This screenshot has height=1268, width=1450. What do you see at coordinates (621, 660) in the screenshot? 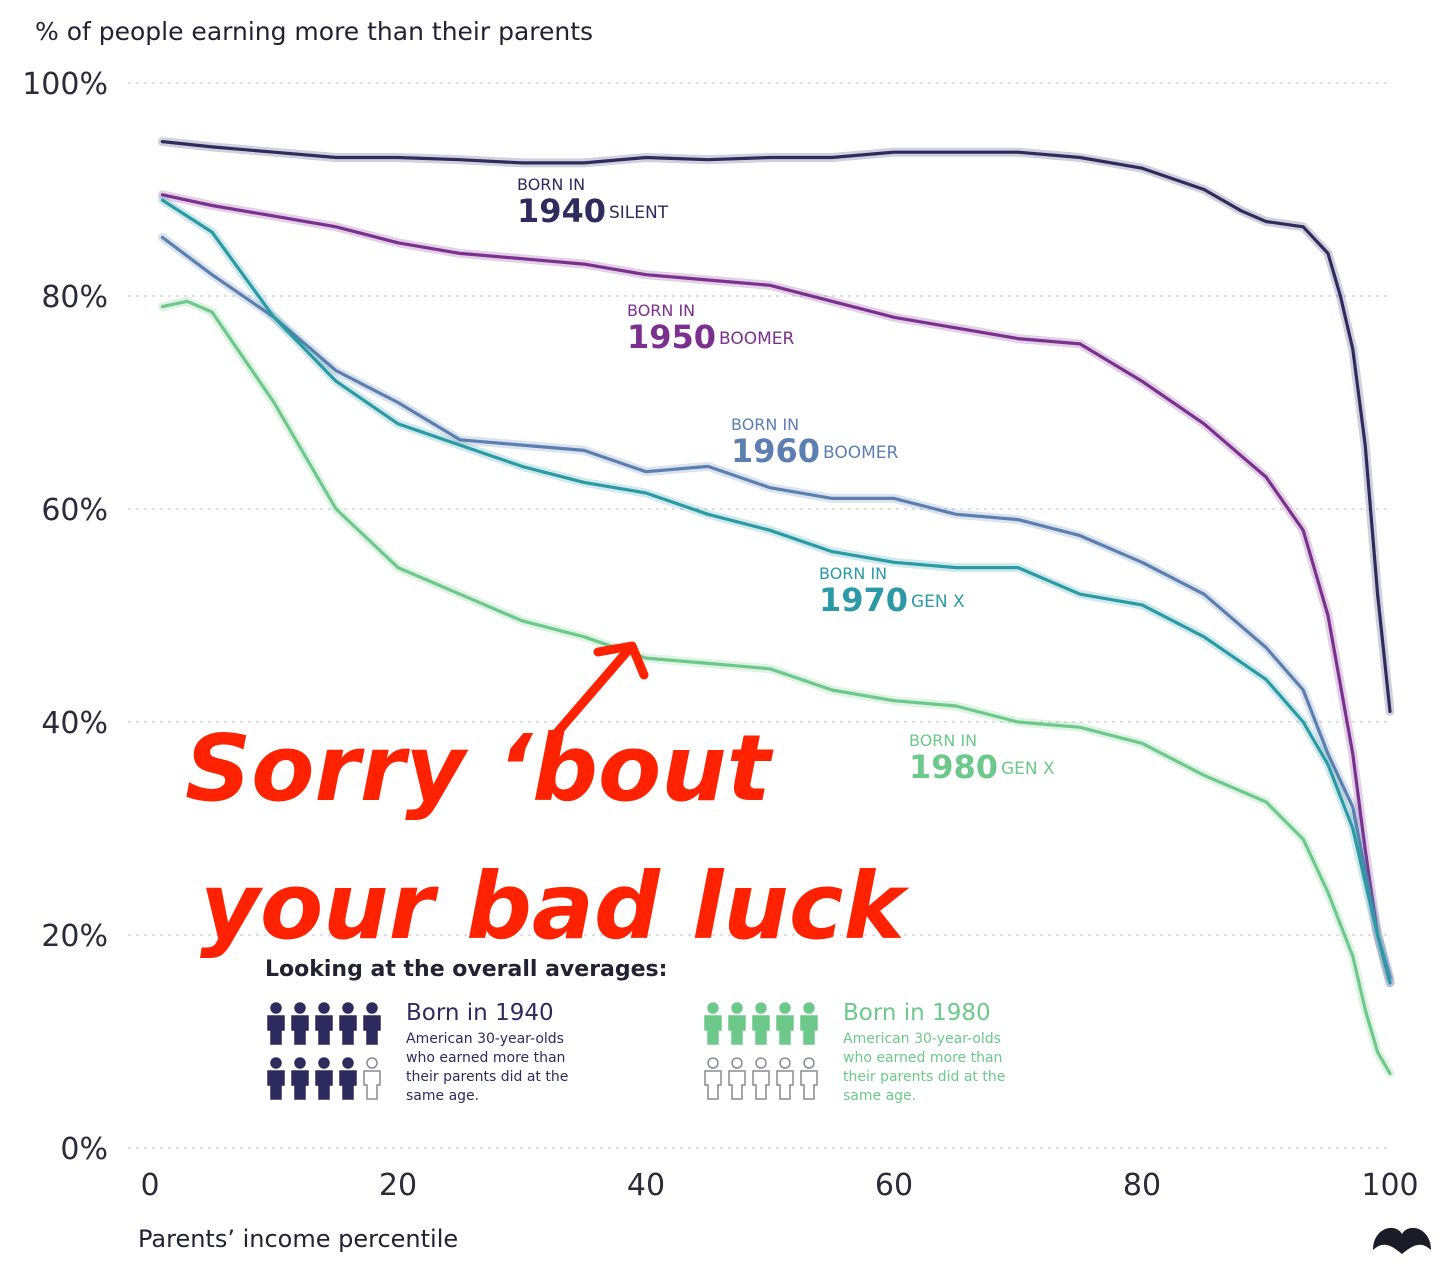
I see `annotation-arrow-head` at bounding box center [621, 660].